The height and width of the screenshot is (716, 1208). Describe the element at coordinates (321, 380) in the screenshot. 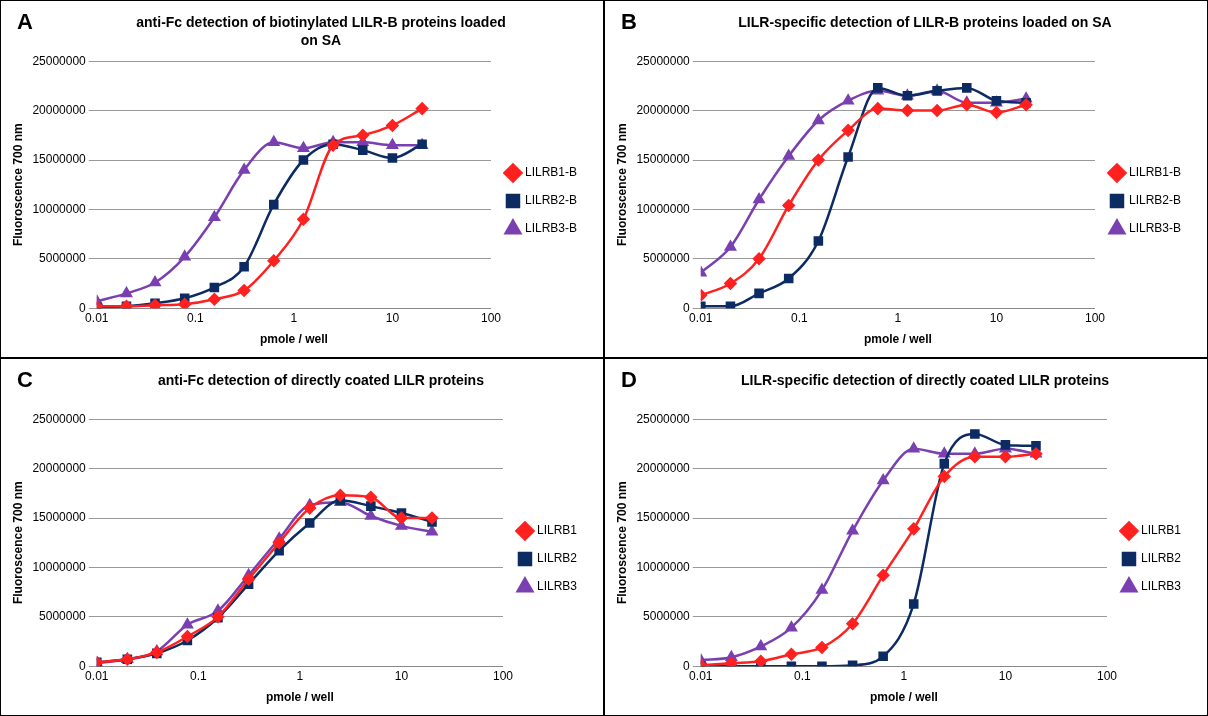

I see `chart-title: anti-Fc detection of directly coated LILR proteins` at that location.